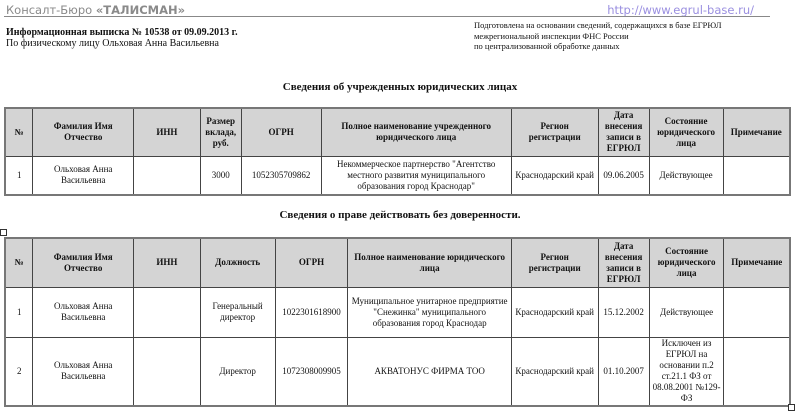 The image size is (800, 414). I want to click on table-cell: 01.10.2007, so click(623, 371).